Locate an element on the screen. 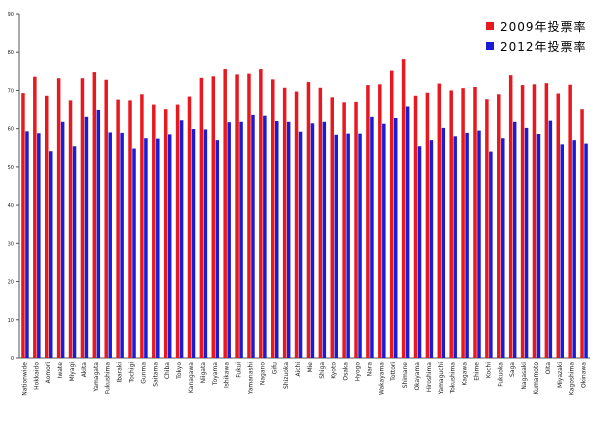 This screenshot has width=600, height=434. y-tick-label-60: 60 is located at coordinates (11, 130).